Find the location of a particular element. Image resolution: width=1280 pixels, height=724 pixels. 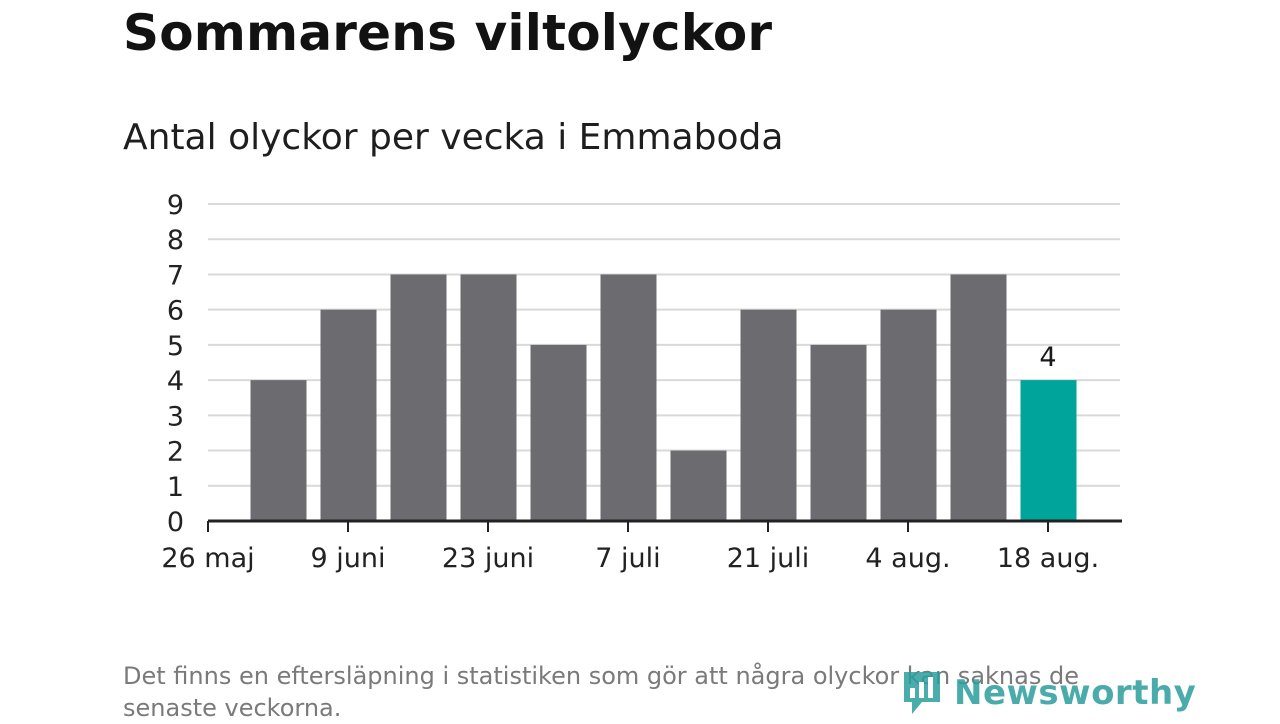

x-tick-label: 21 juli is located at coordinates (768, 558).